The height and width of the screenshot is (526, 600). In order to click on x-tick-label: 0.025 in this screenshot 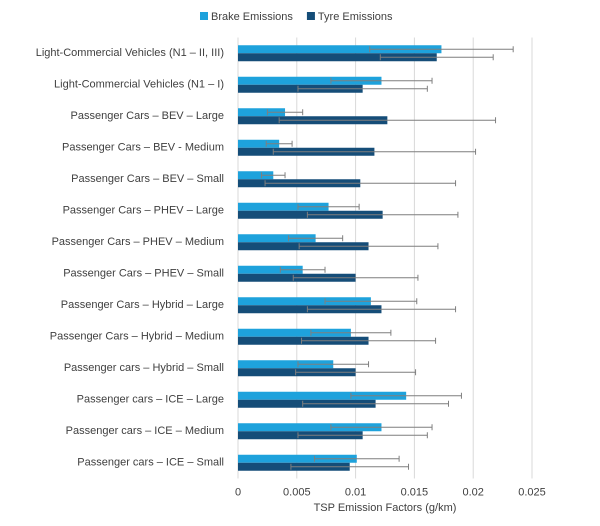, I will do `click(532, 492)`.